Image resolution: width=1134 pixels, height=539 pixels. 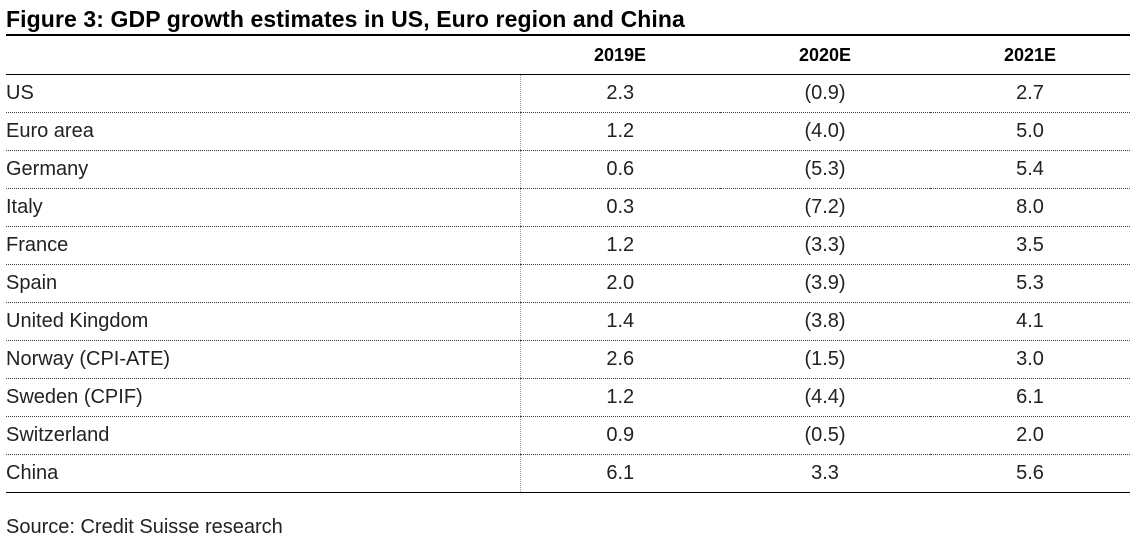 What do you see at coordinates (825, 245) in the screenshot?
I see `value-2020e: (3.3)` at bounding box center [825, 245].